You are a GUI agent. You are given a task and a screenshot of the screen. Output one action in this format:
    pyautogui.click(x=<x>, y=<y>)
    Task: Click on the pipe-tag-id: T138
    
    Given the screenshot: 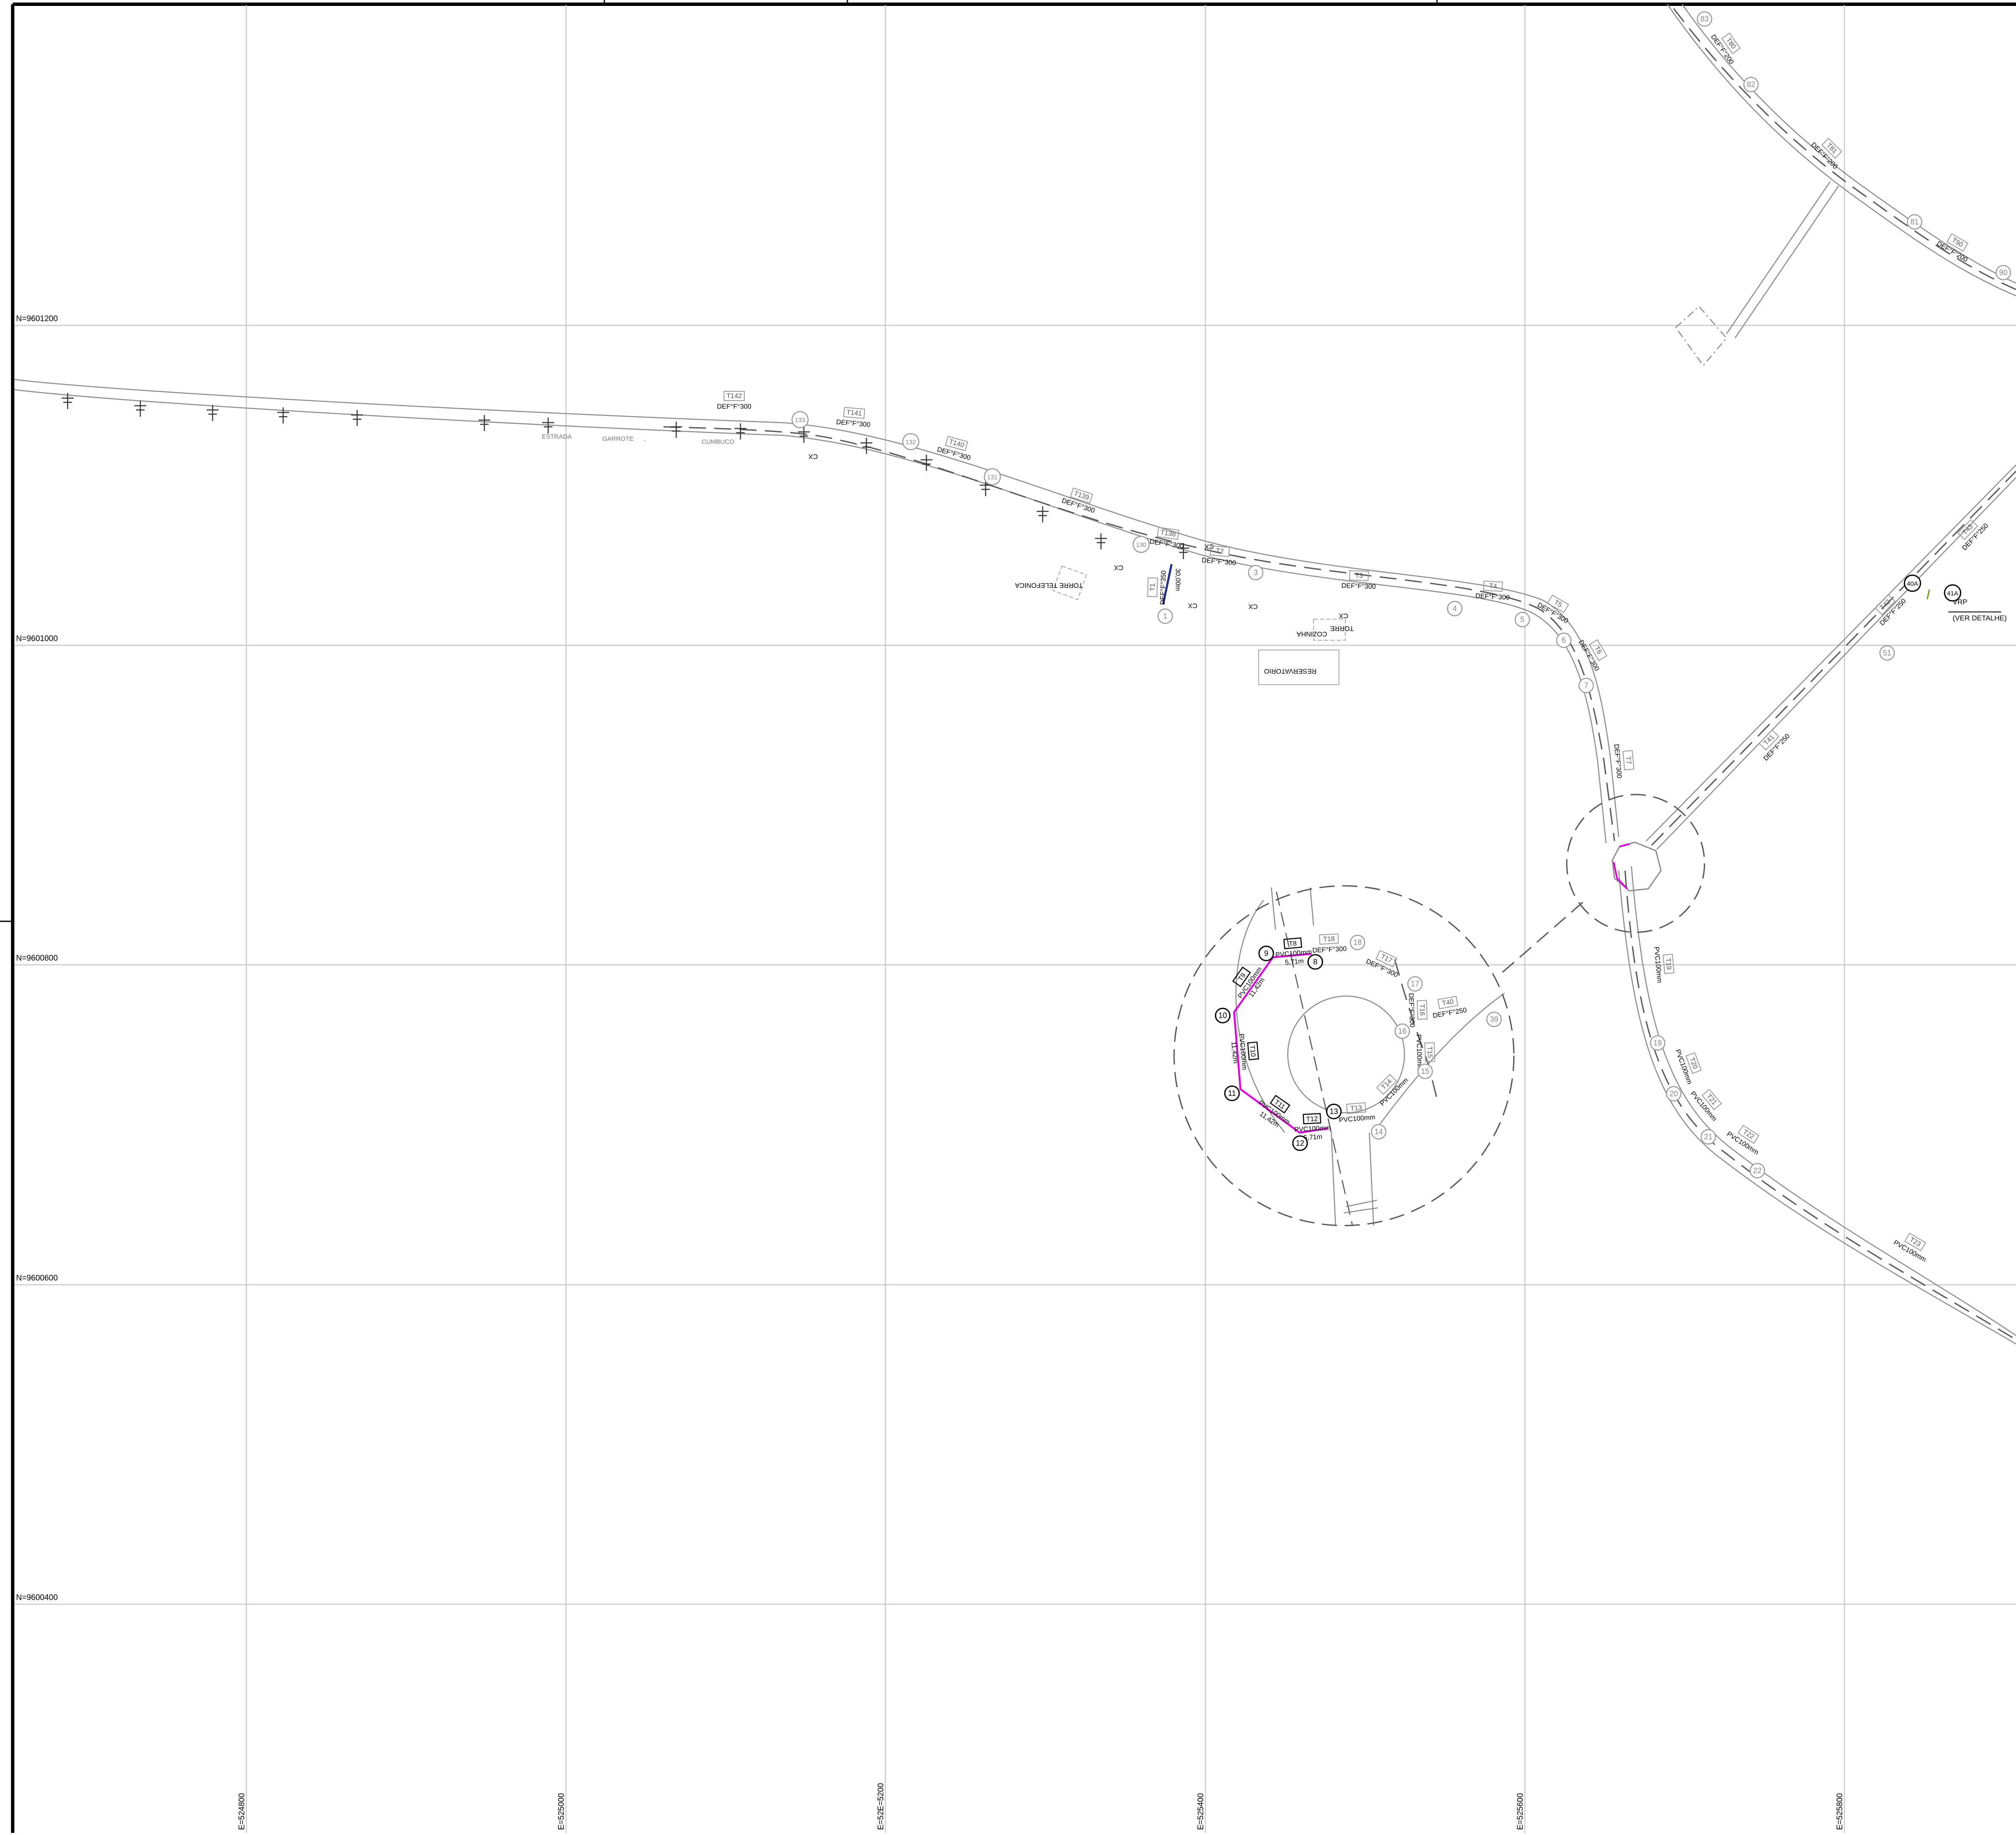 What is the action you would take?
    pyautogui.click(x=1168, y=533)
    